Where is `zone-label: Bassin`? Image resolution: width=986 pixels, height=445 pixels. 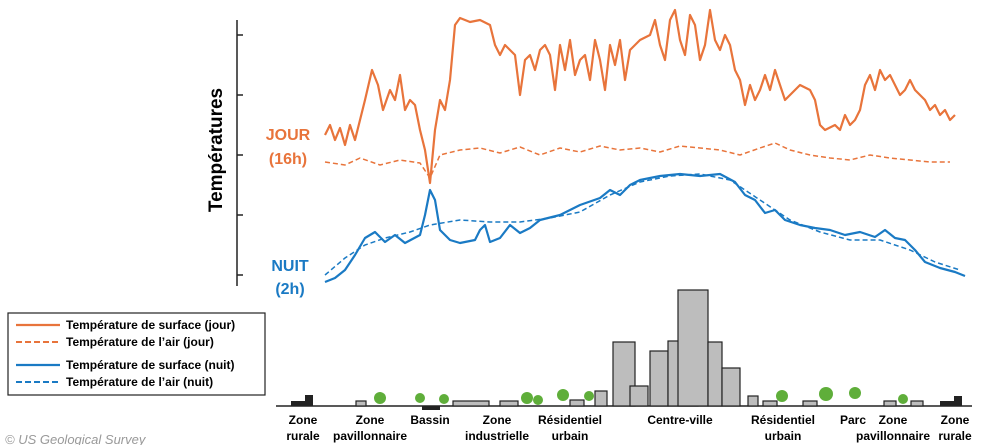 zone-label: Bassin is located at coordinates (429, 420).